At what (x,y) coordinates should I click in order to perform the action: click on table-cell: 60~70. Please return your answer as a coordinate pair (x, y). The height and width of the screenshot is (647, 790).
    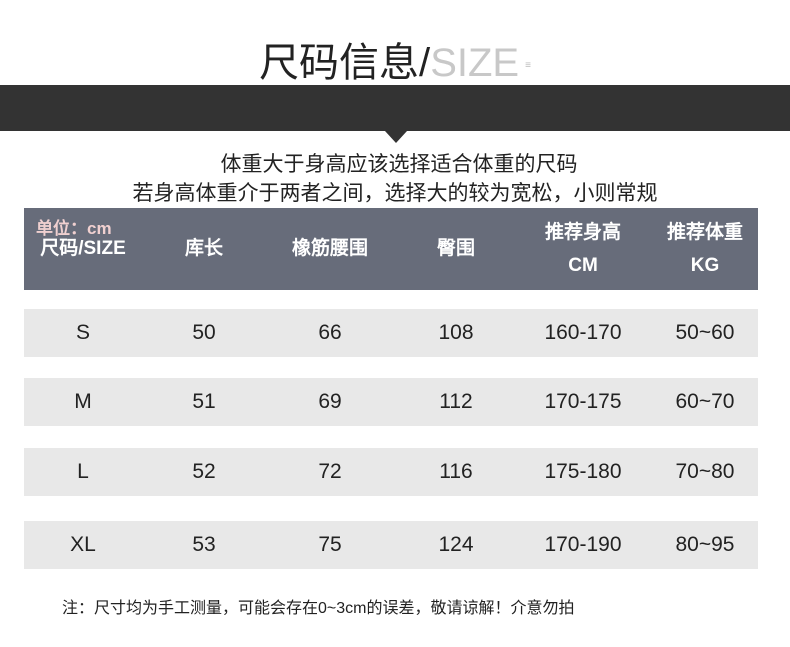
    Looking at the image, I should click on (705, 401).